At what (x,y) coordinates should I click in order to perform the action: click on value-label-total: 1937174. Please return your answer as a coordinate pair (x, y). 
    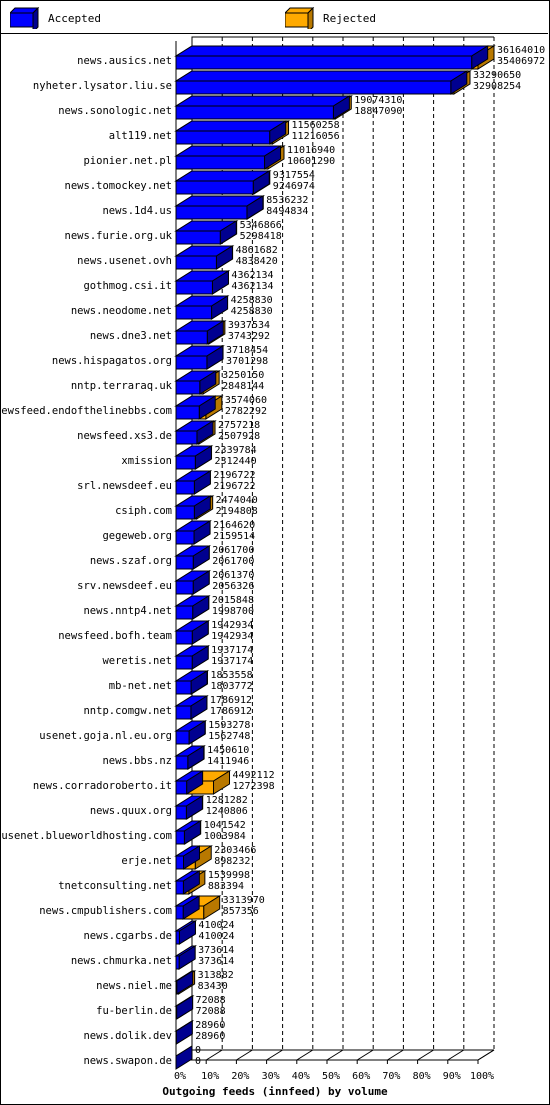
    Looking at the image, I should click on (232, 650).